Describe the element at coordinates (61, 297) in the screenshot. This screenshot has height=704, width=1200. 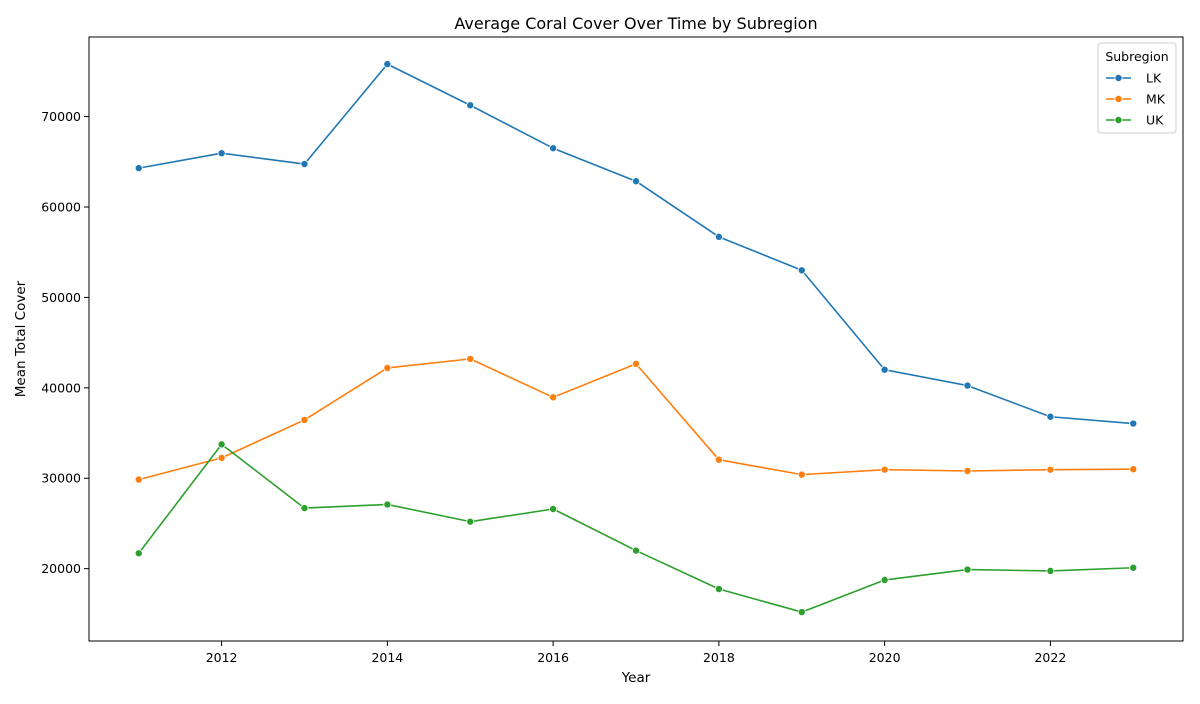
I see `y-tick-label: 50000` at that location.